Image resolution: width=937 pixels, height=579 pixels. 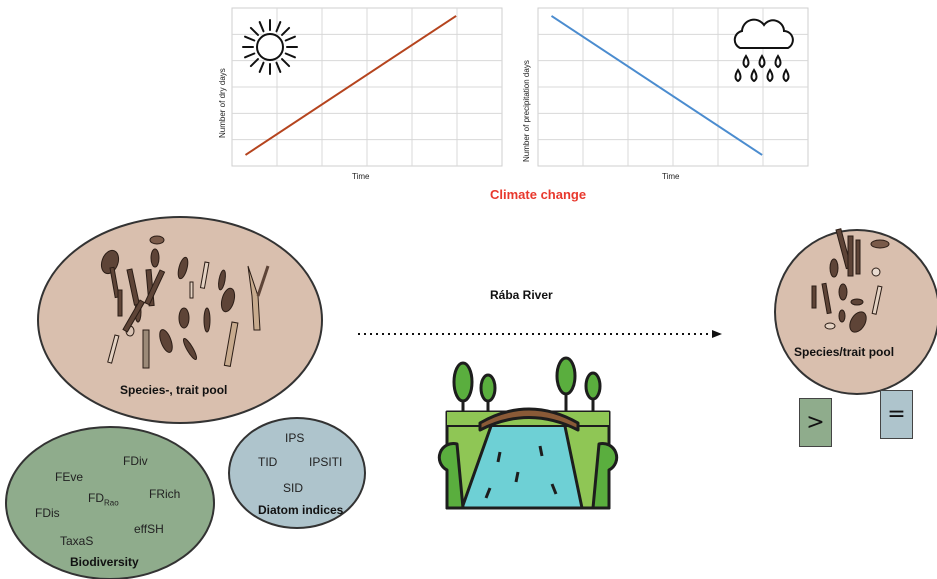 What do you see at coordinates (174, 390) in the screenshot?
I see `upstream-pool-label: Species-, trait pool` at bounding box center [174, 390].